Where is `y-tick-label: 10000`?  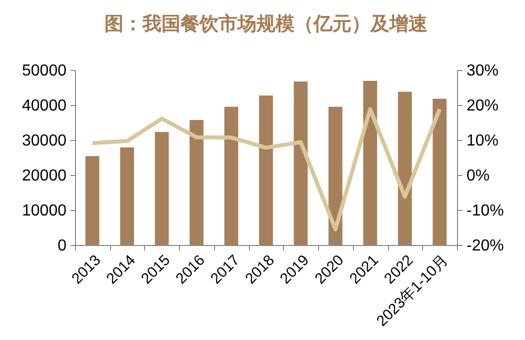 y-tick-label: 10000 is located at coordinates (44, 211).